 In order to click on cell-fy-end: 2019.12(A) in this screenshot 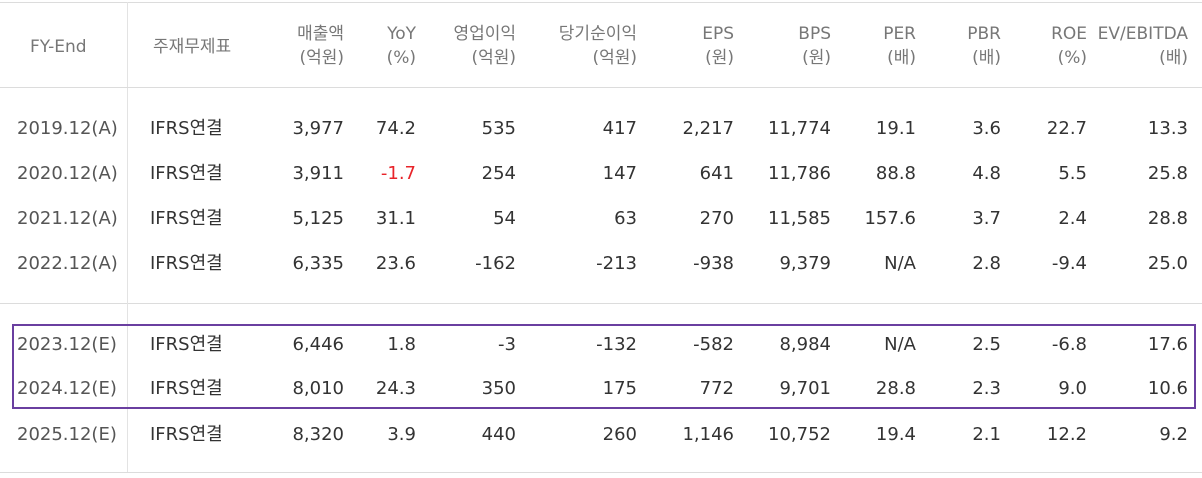, I will do `click(67, 128)`.